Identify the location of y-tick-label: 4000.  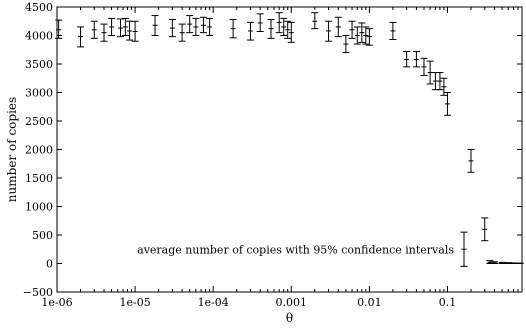
(39, 36).